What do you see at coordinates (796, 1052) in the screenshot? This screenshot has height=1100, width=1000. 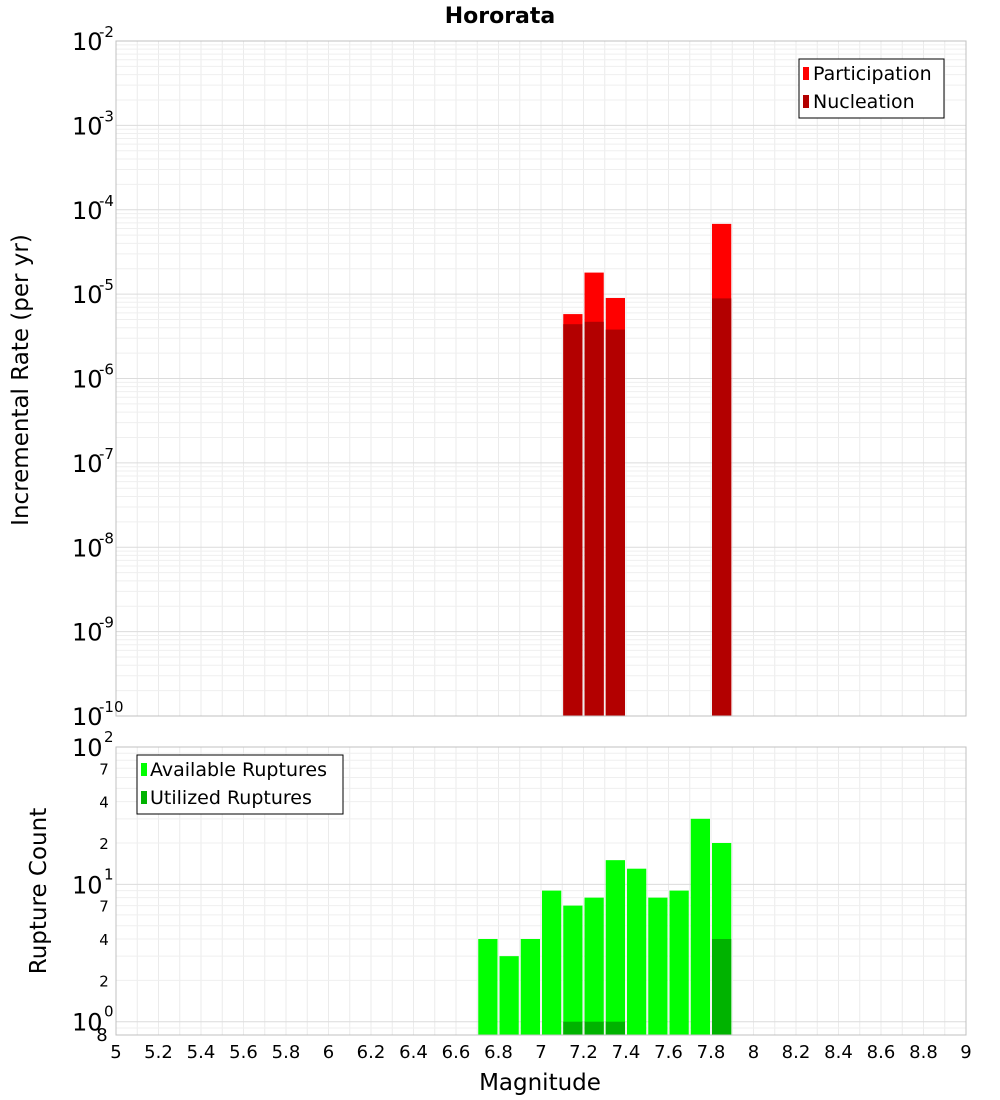 I see `x-tick-label: 8.2` at bounding box center [796, 1052].